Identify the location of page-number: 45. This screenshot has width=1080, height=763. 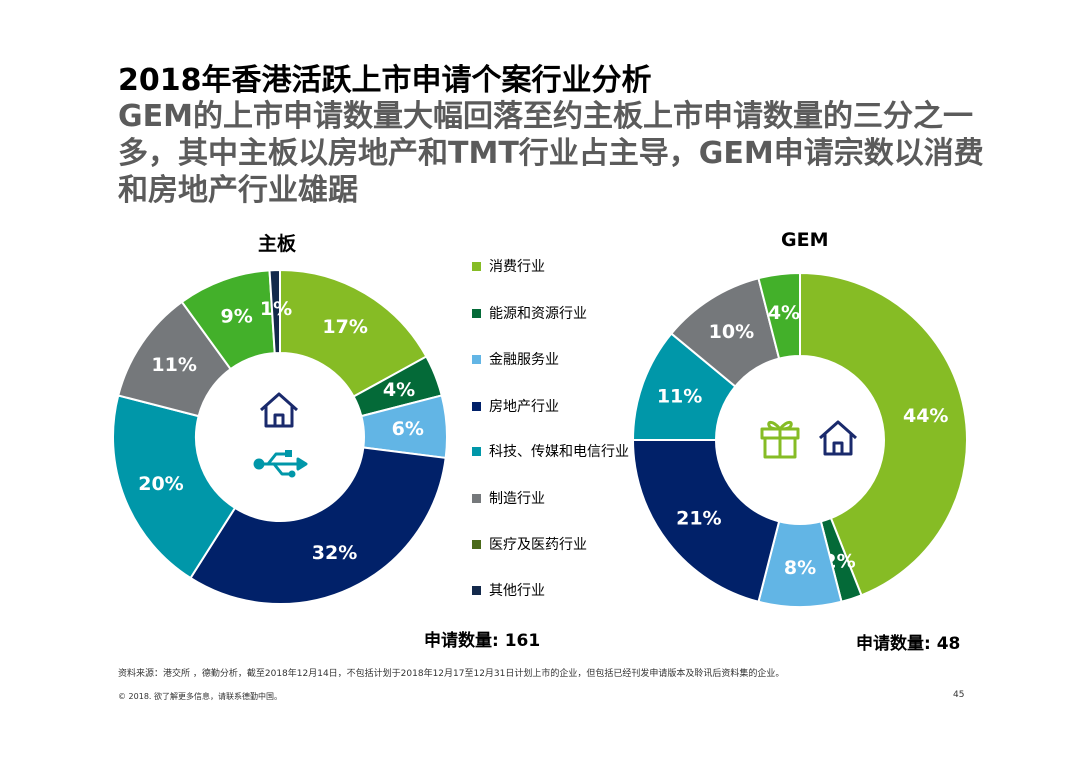
(959, 695).